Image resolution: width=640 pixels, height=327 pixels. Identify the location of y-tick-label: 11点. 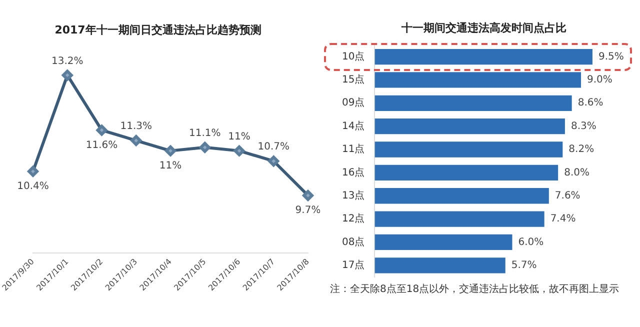
(353, 149).